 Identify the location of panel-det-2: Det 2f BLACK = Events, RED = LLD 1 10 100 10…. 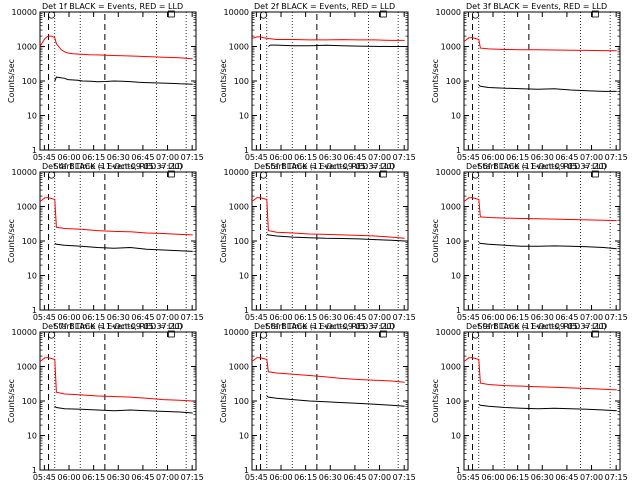
(317, 86).